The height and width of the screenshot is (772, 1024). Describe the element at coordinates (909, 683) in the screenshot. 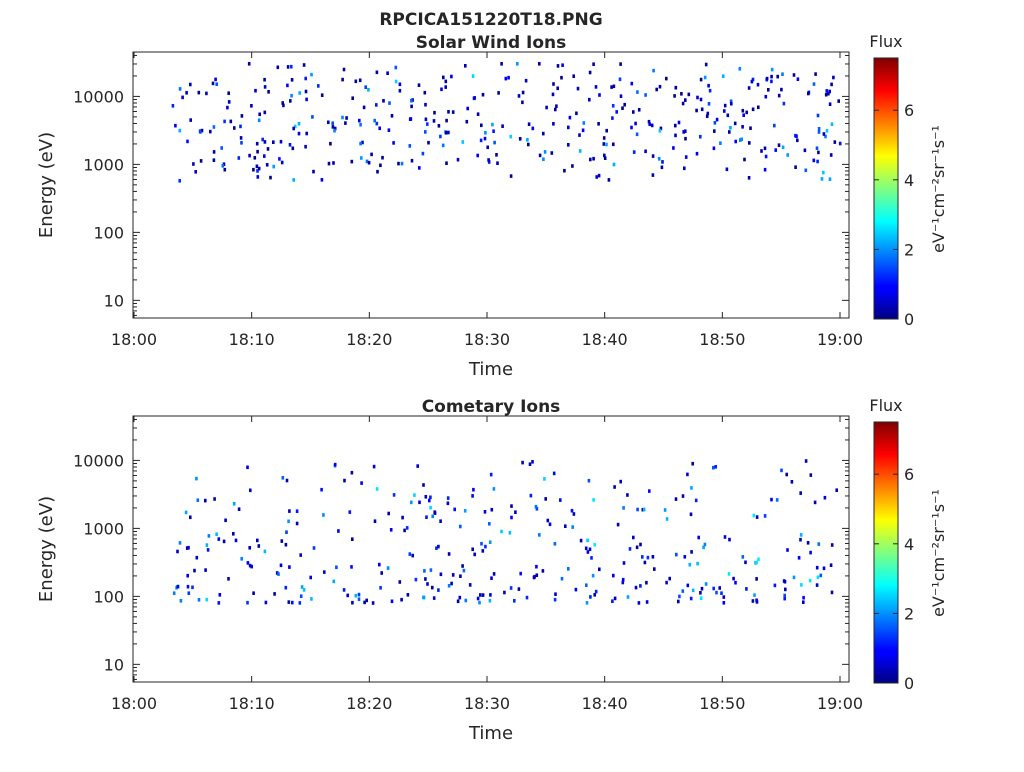

I see `colorbar-tick-label: 0` at that location.